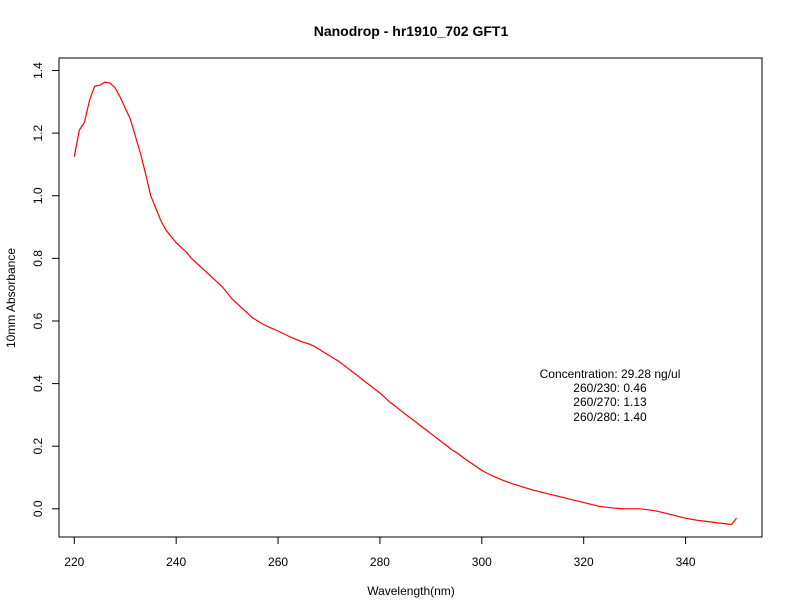 The width and height of the screenshot is (792, 612). Describe the element at coordinates (411, 31) in the screenshot. I see `chart-title: Nanodrop - hr1910_702 GFT1` at that location.